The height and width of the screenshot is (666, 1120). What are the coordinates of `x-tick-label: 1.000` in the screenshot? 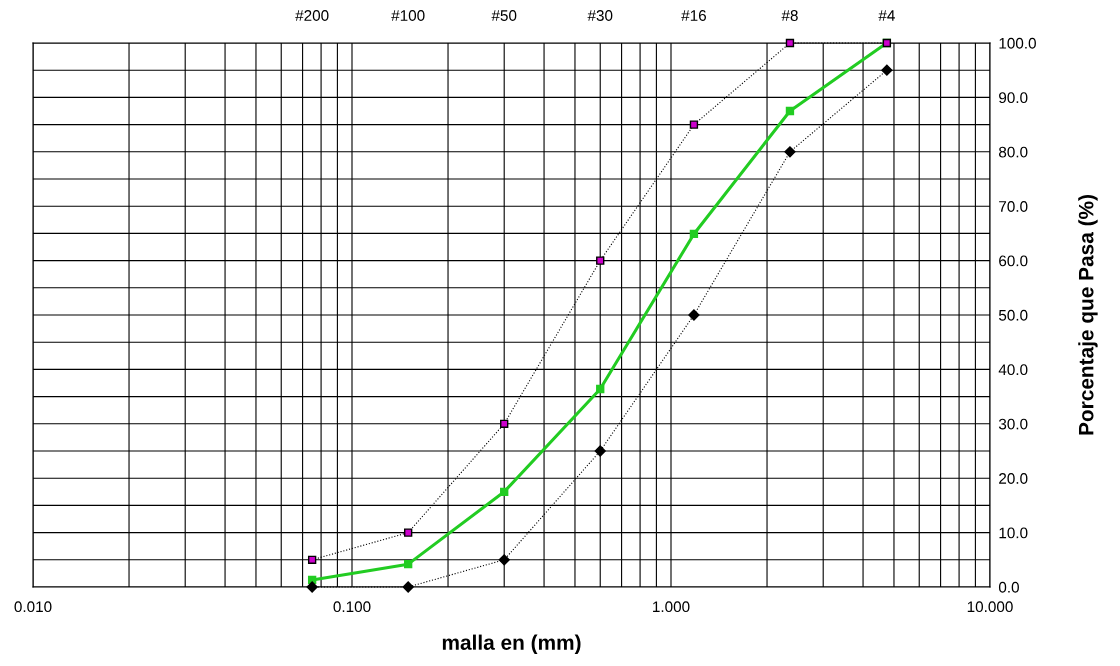 It's located at (671, 607).